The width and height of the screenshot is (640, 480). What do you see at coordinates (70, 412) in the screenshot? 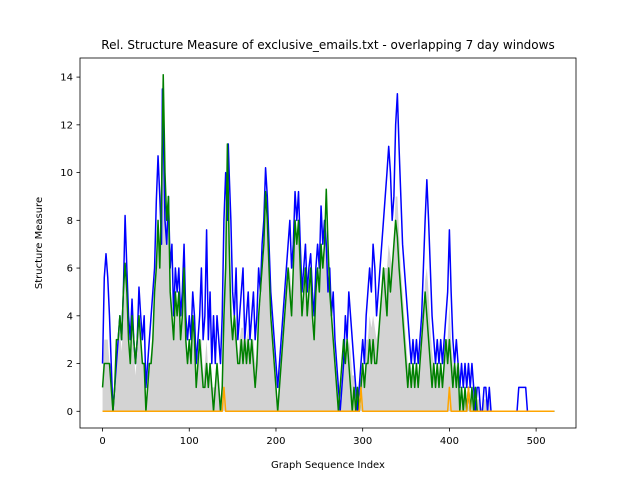
I see `y-tick-label: 0` at bounding box center [70, 412].